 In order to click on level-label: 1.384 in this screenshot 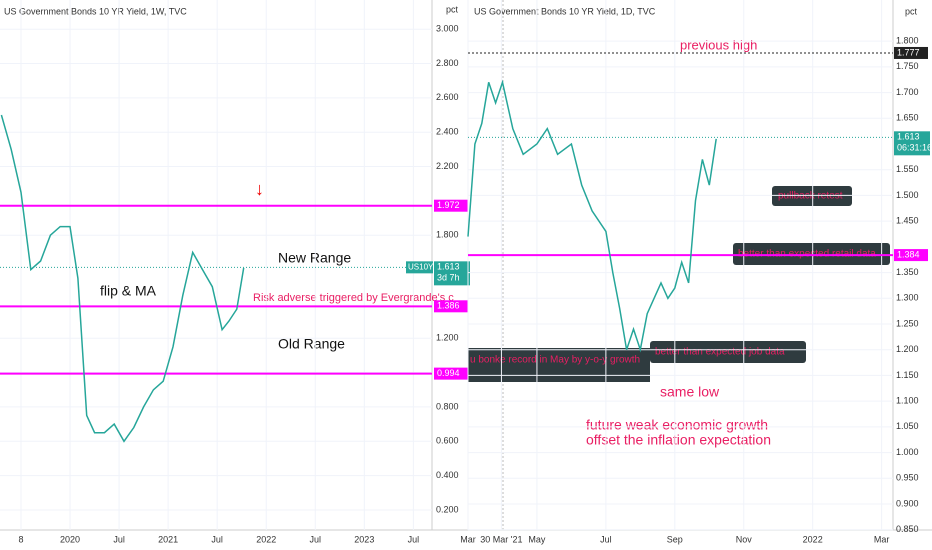, I will do `click(908, 254)`.